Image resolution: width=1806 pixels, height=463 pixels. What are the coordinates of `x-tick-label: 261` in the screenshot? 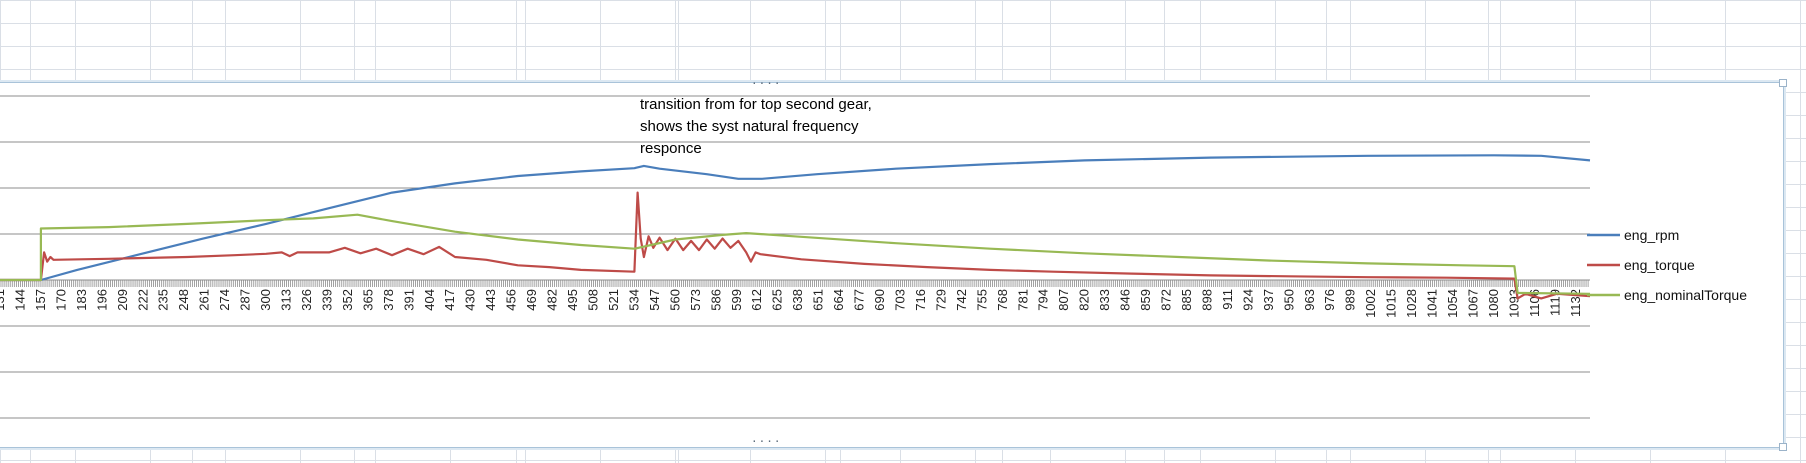 It's located at (204, 300).